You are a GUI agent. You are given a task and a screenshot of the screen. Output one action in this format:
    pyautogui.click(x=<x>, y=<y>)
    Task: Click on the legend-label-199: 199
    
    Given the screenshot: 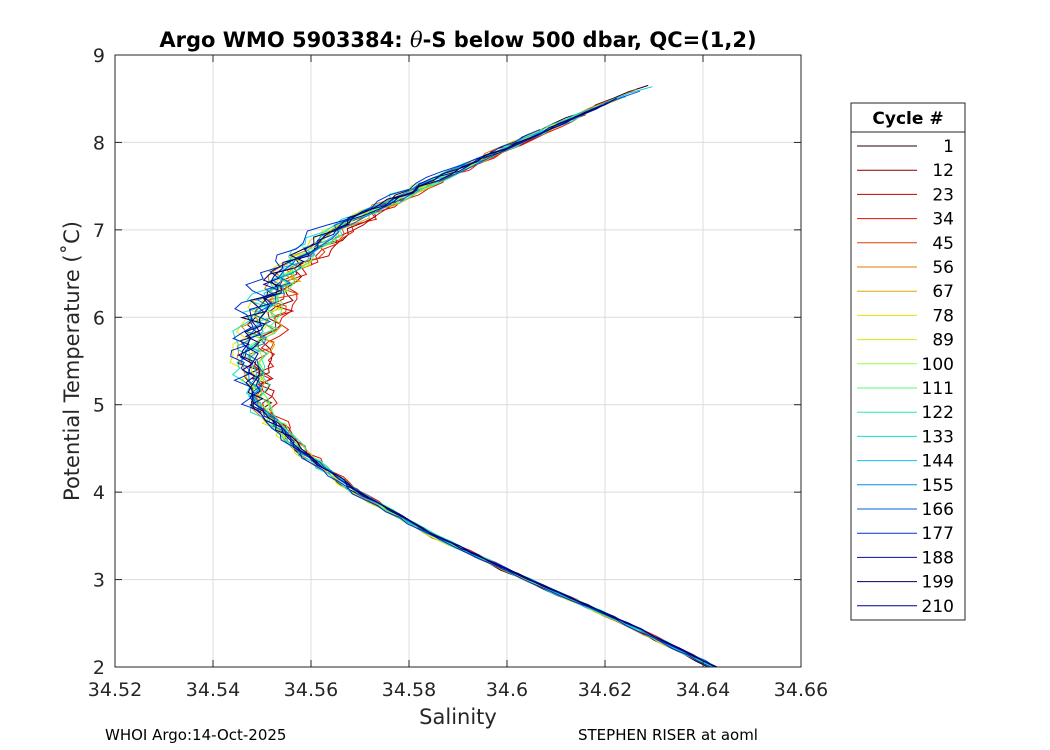 What is the action you would take?
    pyautogui.click(x=938, y=583)
    